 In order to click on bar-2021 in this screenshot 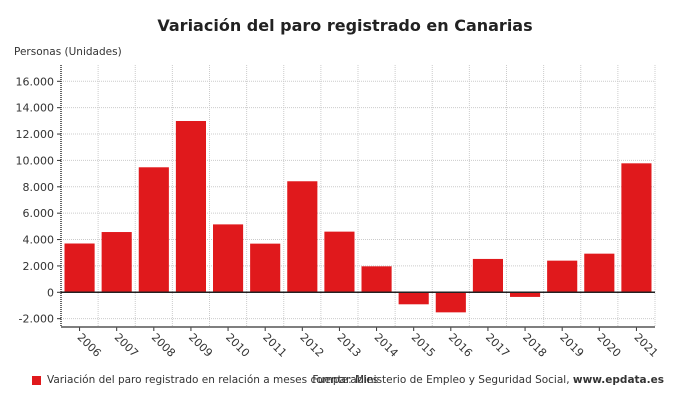, I will do `click(636, 228)`.